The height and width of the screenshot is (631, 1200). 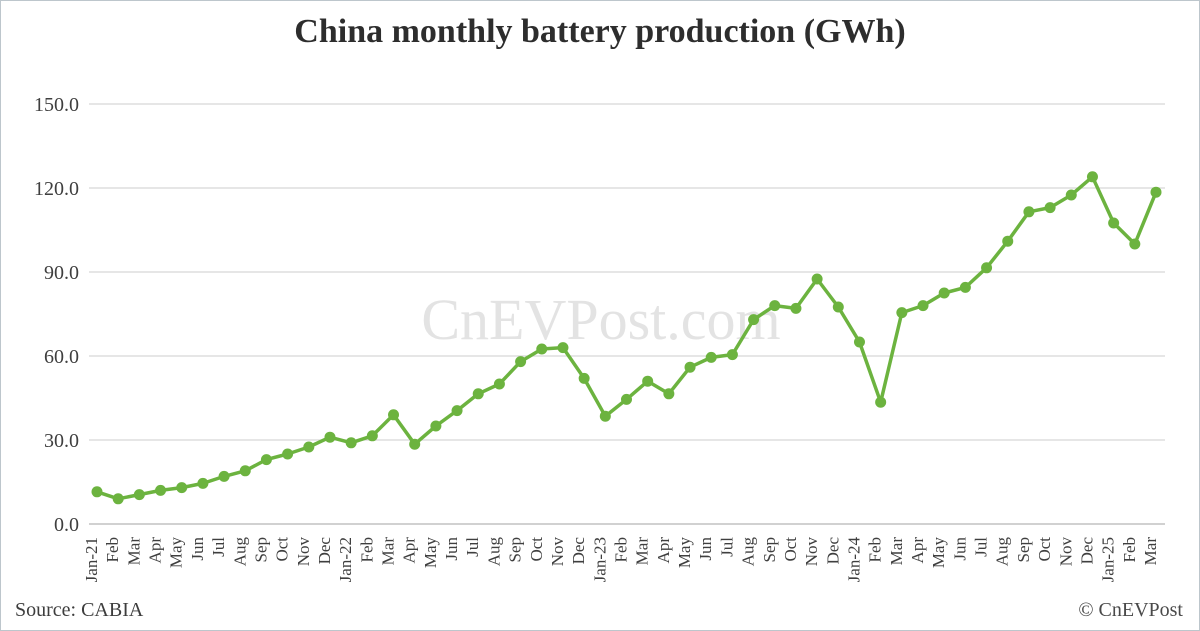 What do you see at coordinates (56, 189) in the screenshot?
I see `y-tick-label: 120.0` at bounding box center [56, 189].